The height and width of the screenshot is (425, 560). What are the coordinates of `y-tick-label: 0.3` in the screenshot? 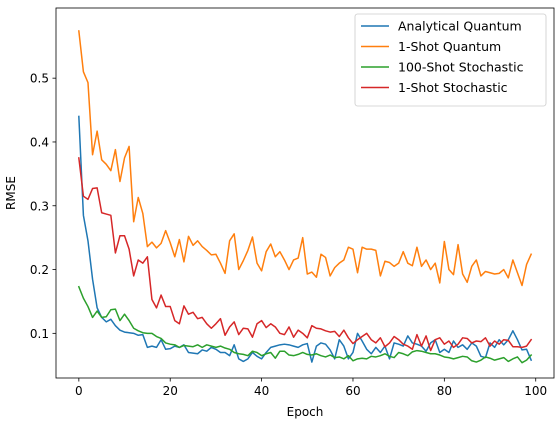 It's located at (39, 206).